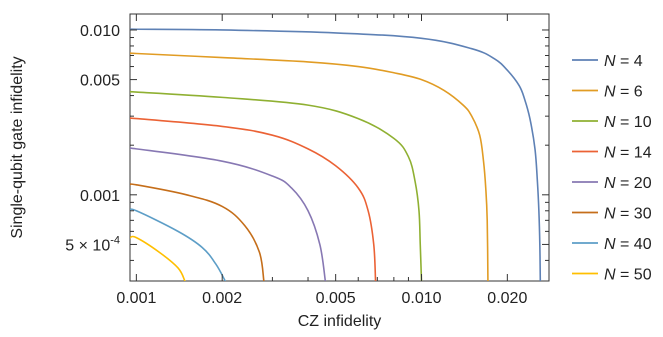 The height and width of the screenshot is (337, 663). What do you see at coordinates (628, 244) in the screenshot?
I see `legend-label: N = 40` at bounding box center [628, 244].